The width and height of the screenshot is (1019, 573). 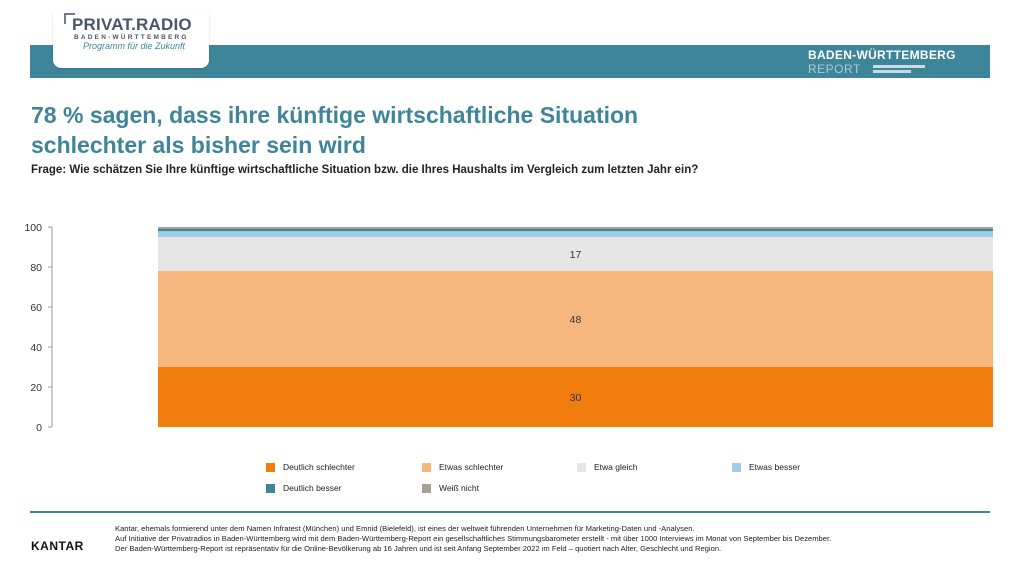 What do you see at coordinates (319, 467) in the screenshot?
I see `legend-label: Deutlich schlechter` at bounding box center [319, 467].